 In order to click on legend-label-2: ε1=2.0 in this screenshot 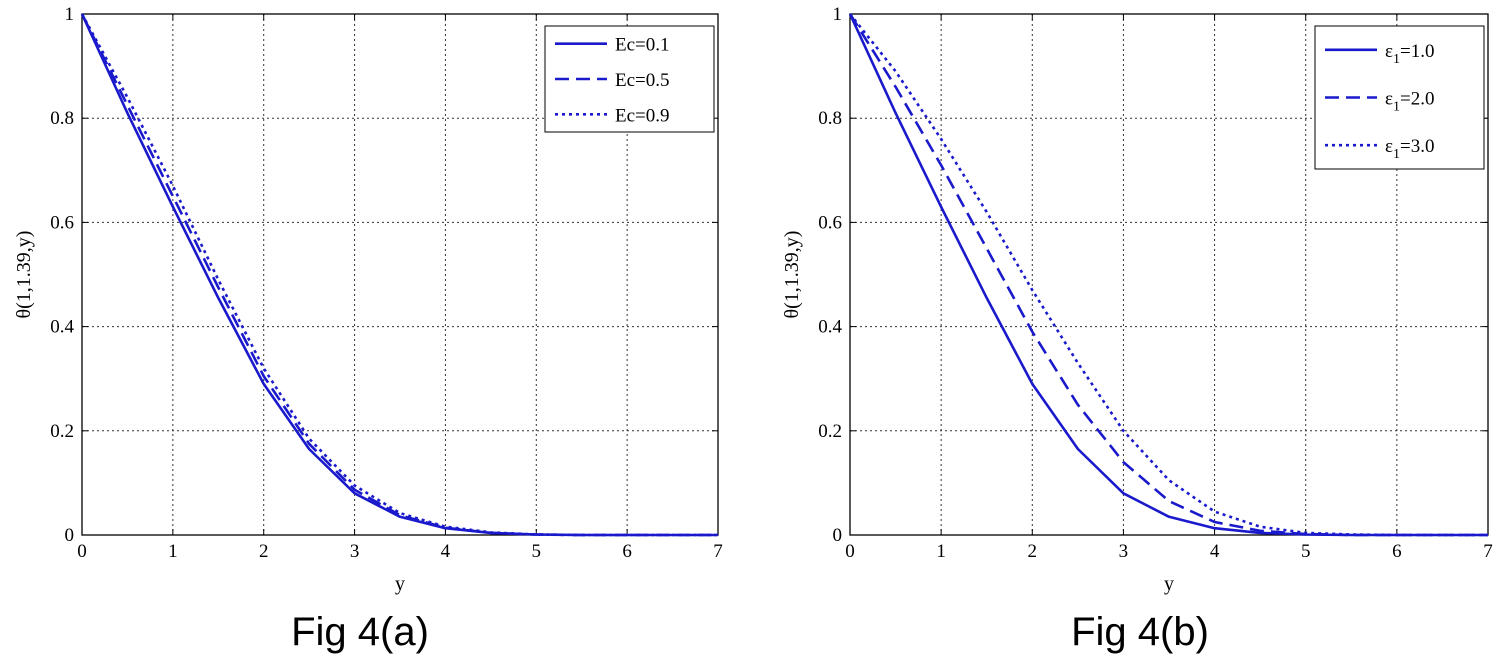, I will do `click(1409, 102)`.